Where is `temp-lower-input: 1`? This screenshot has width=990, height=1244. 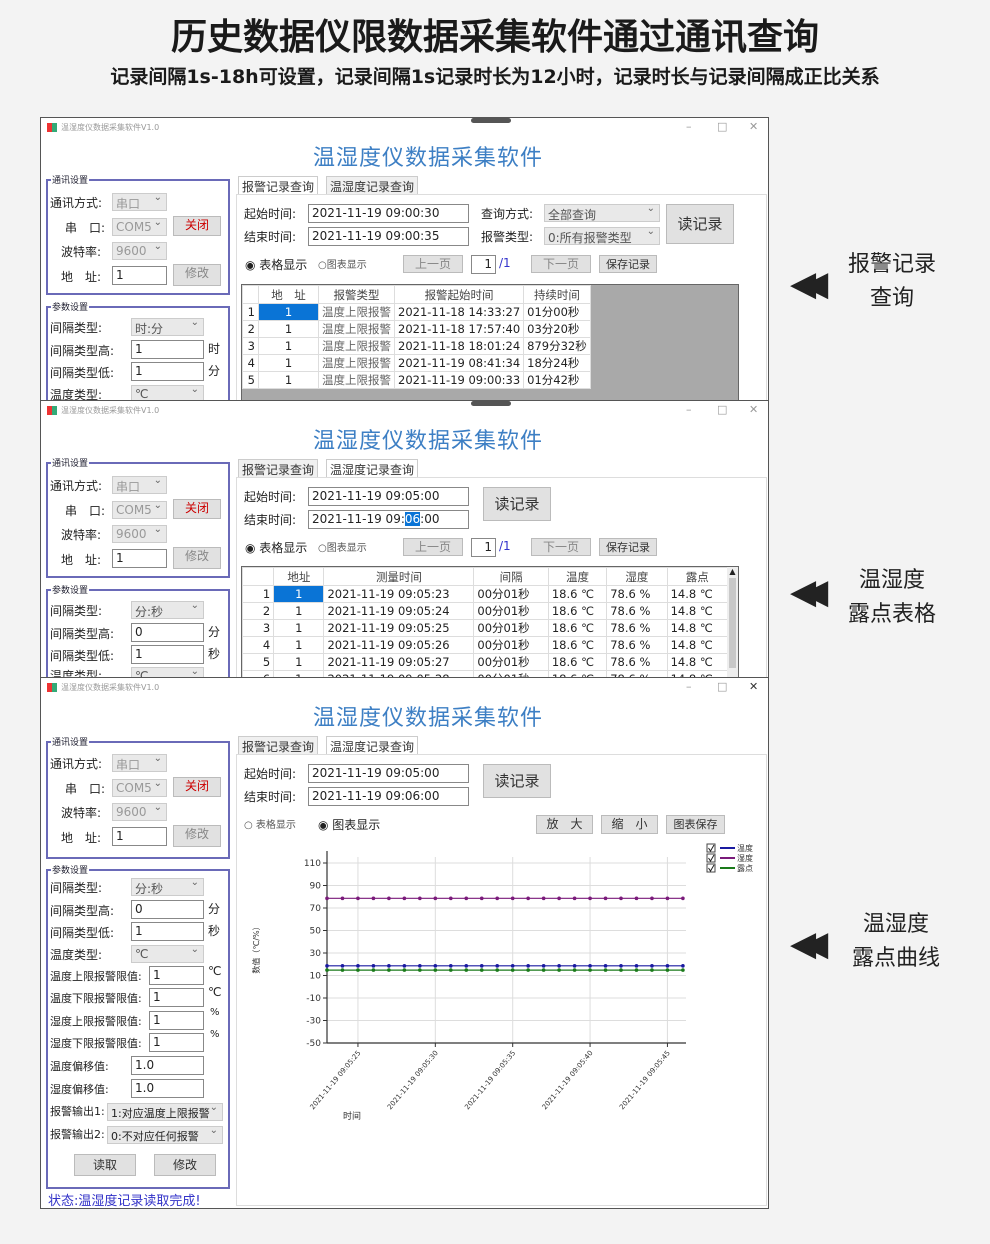
temp-lower-input: 1 is located at coordinates (176, 997).